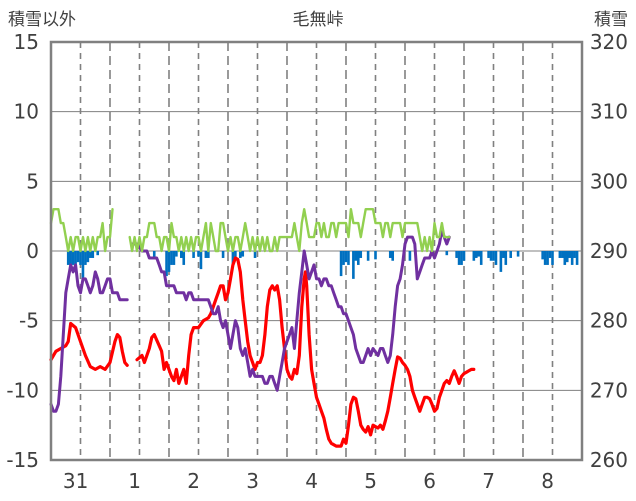 The image size is (636, 501). I want to click on left-tick-label: 0, so click(32, 251).